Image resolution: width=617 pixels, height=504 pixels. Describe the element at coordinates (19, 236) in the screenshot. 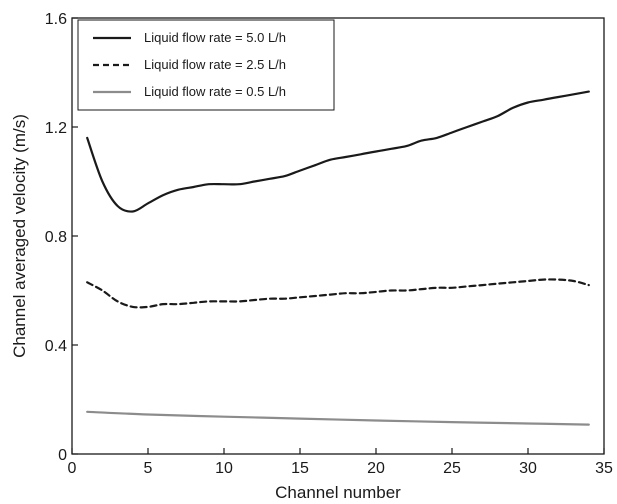

I see `y-axis-title: Channel averaged velocity (m/s)` at that location.